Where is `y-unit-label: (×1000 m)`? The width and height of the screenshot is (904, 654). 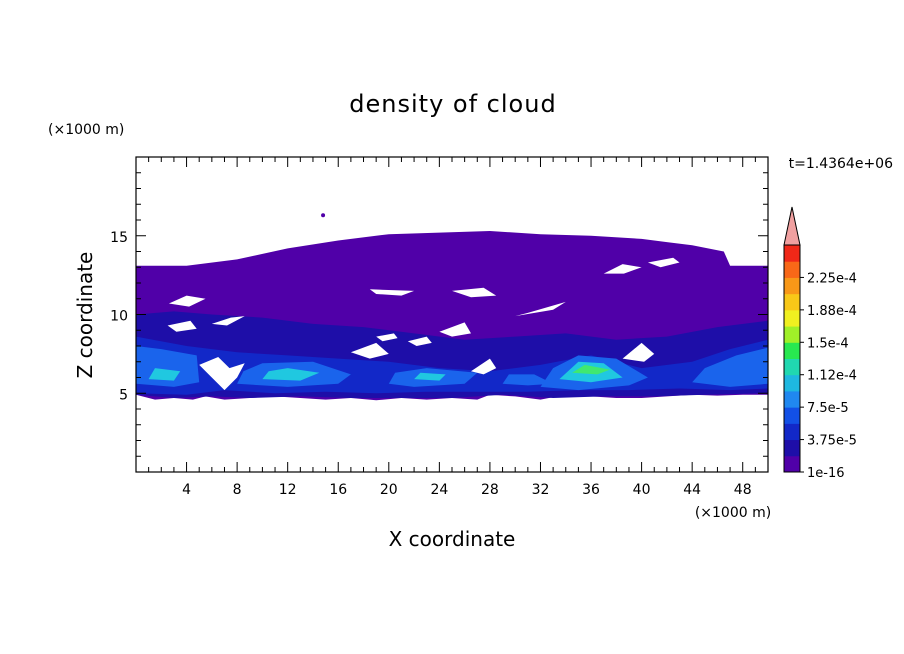 y-unit-label: (×1000 m) is located at coordinates (86, 130).